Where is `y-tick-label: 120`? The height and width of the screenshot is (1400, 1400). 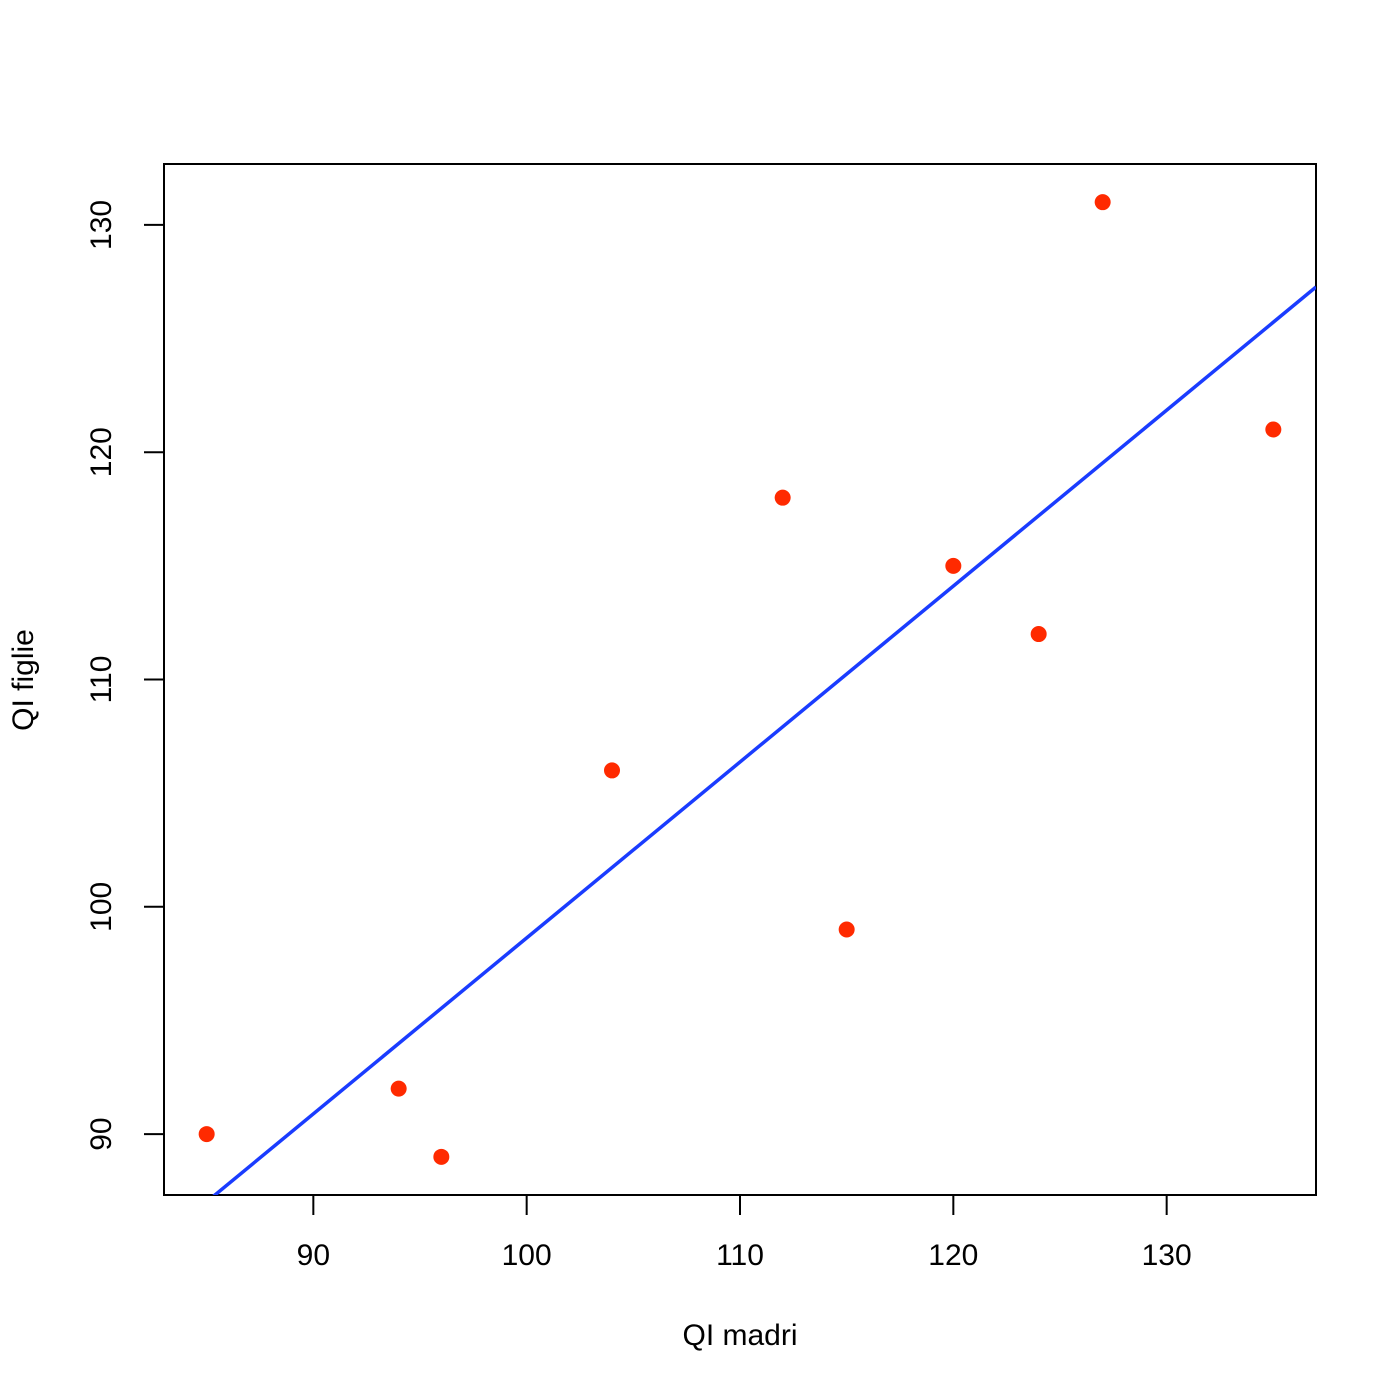
y-tick-label: 120 is located at coordinates (101, 452).